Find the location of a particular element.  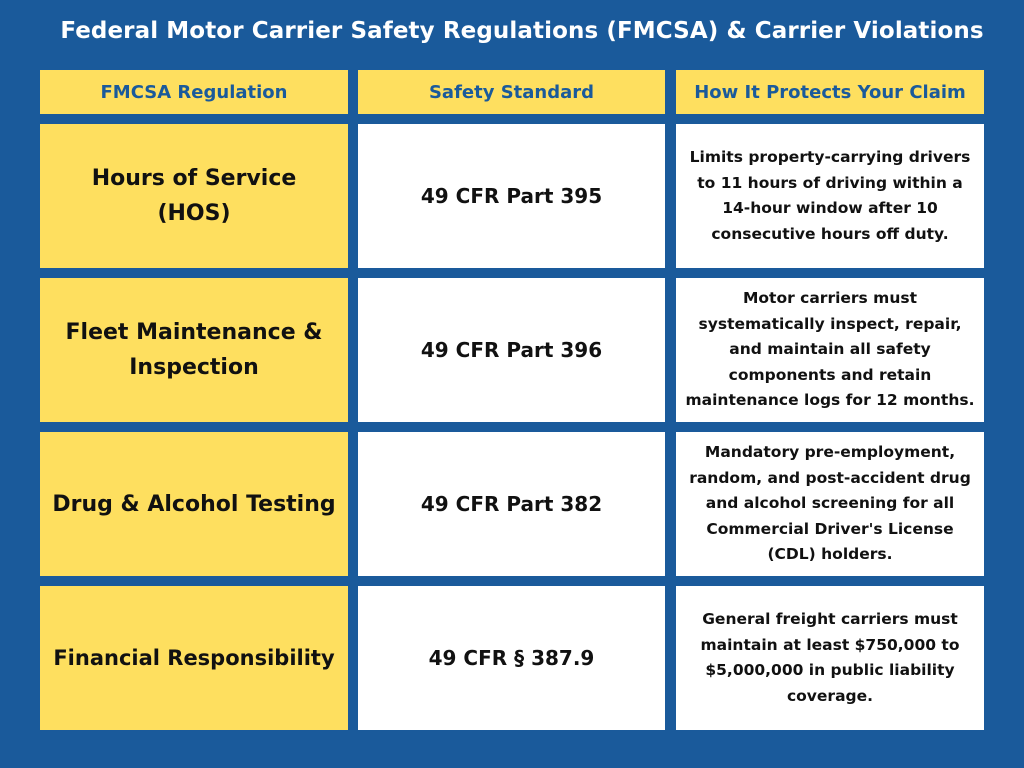

regulation-cell-financial: Financial Responsibility is located at coordinates (194, 658).